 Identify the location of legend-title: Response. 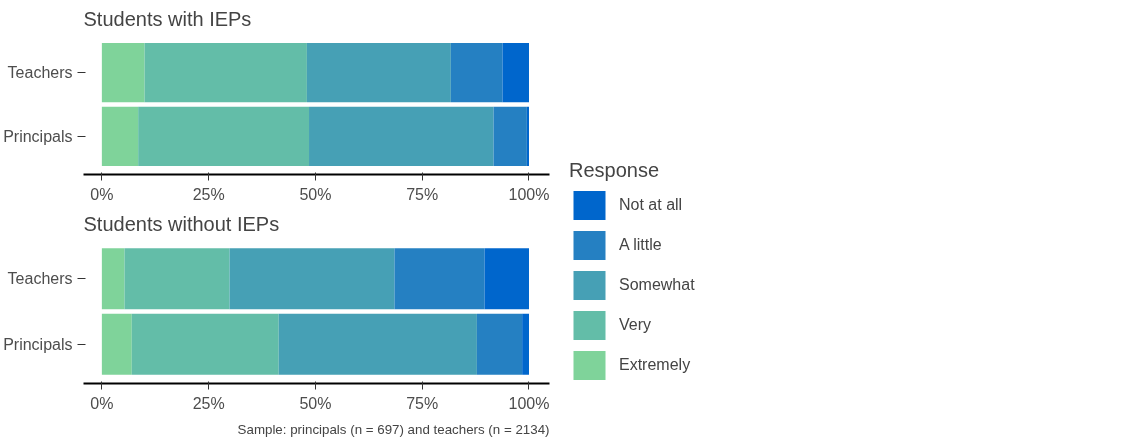
(615, 170).